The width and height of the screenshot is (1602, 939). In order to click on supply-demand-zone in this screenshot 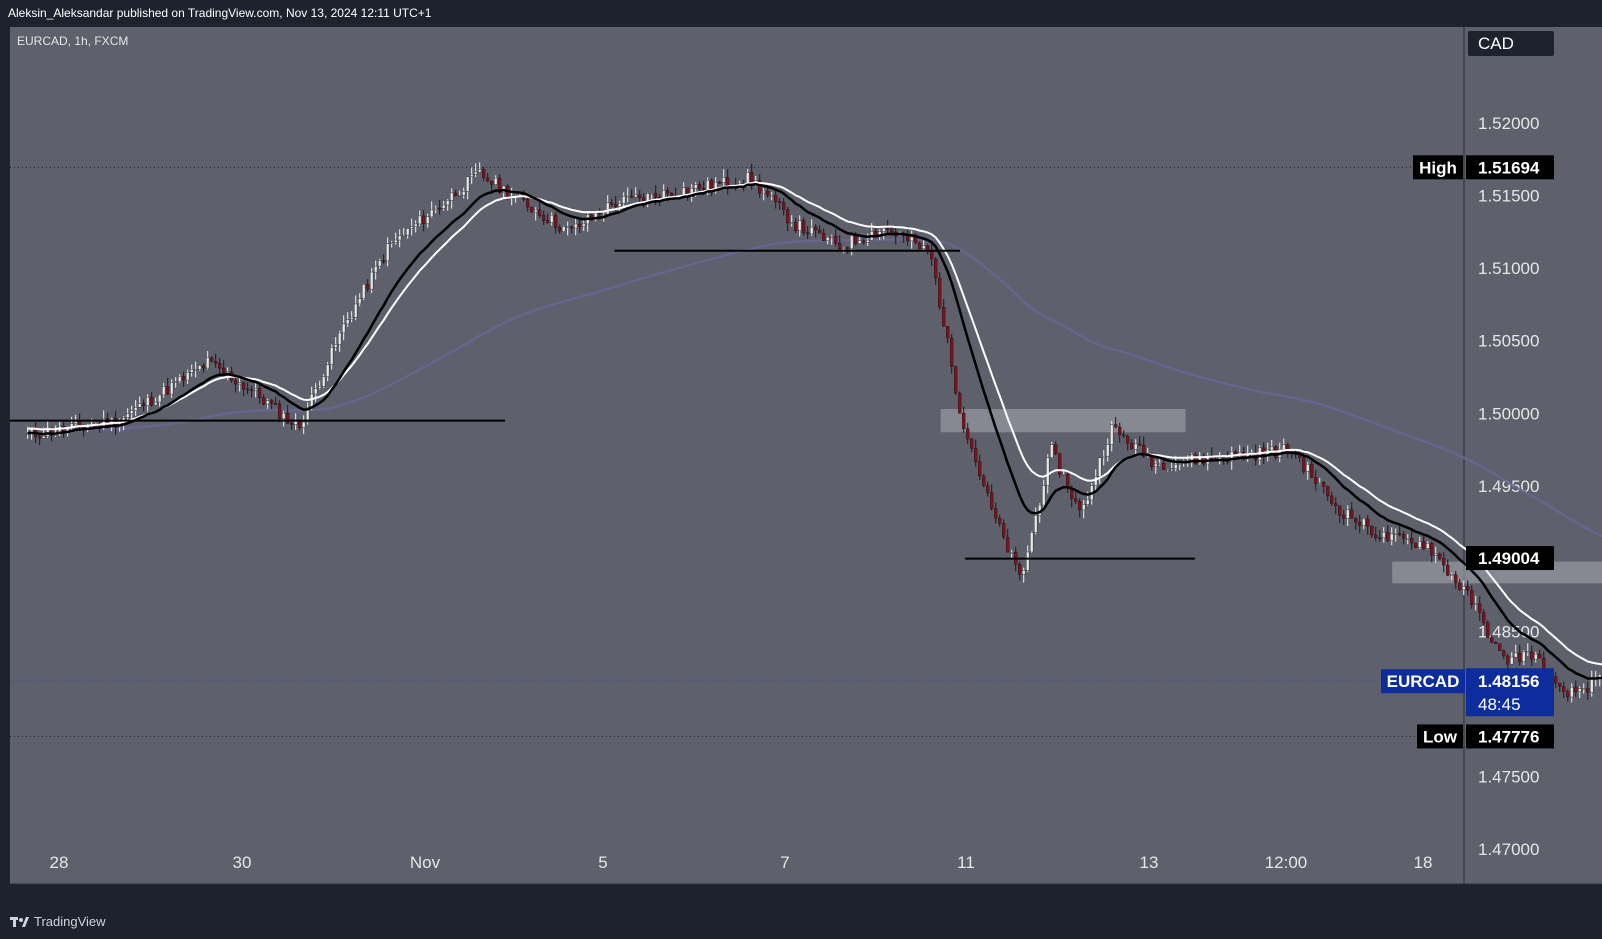, I will do `click(1063, 421)`.